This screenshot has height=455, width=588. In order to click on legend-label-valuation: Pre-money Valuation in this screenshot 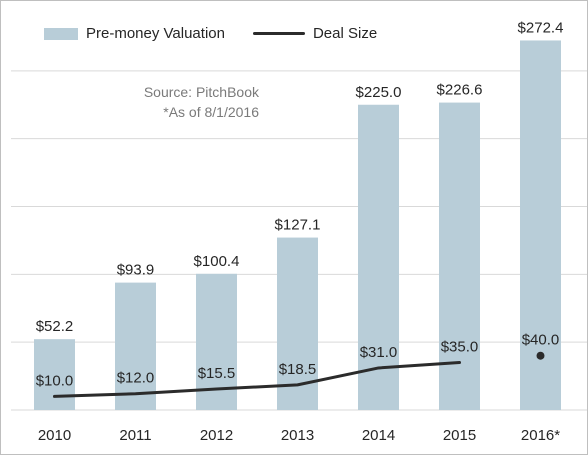, I will do `click(155, 33)`.